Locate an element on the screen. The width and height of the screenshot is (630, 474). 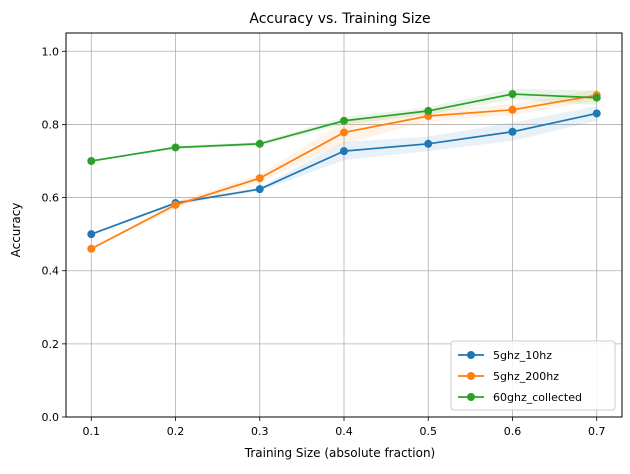
x-tick-label: 0.4 is located at coordinates (344, 431).